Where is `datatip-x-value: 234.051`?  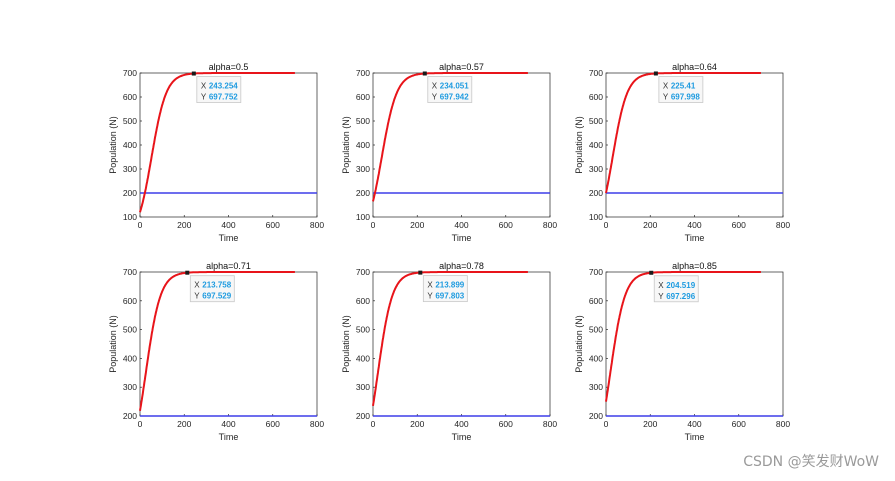
datatip-x-value: 234.051 is located at coordinates (454, 85).